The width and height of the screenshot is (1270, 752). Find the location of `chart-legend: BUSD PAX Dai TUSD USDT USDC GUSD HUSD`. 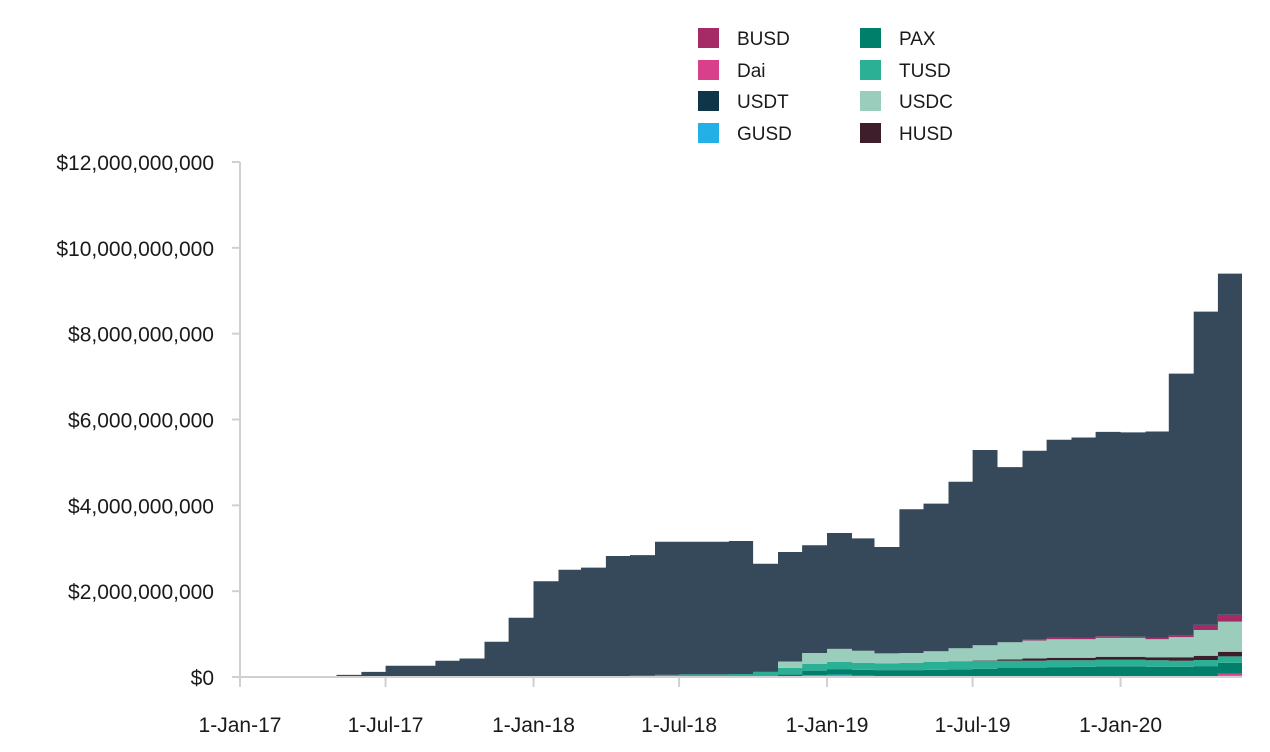

chart-legend: BUSD PAX Dai TUSD USDT USDC GUSD HUSD is located at coordinates (825, 86).